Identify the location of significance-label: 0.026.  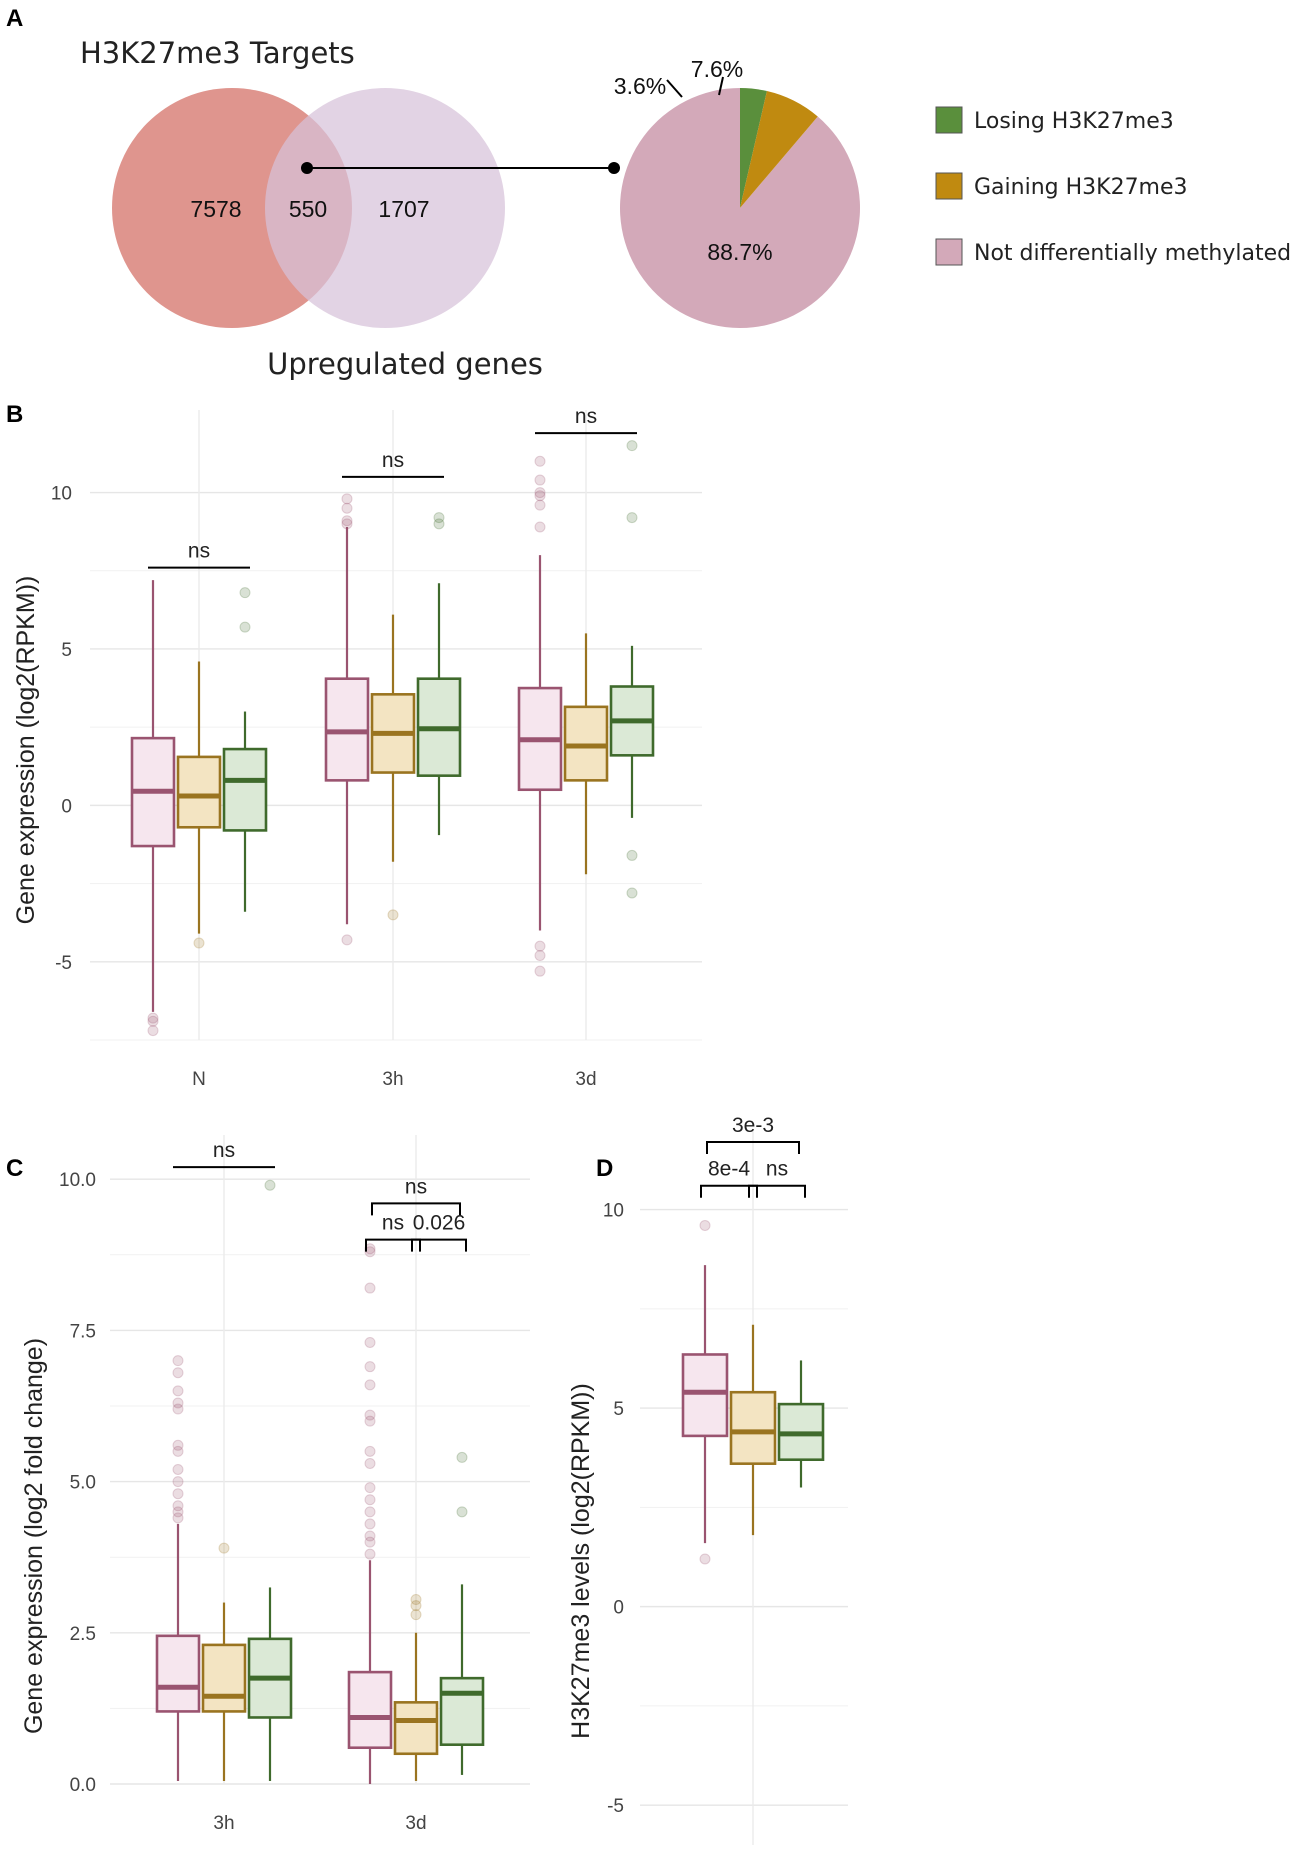
(439, 1223).